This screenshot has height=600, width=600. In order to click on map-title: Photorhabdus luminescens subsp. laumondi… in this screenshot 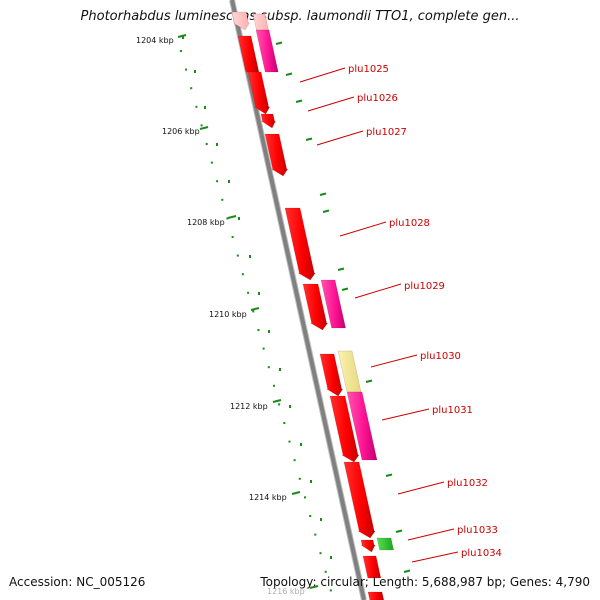, I will do `click(300, 16)`.